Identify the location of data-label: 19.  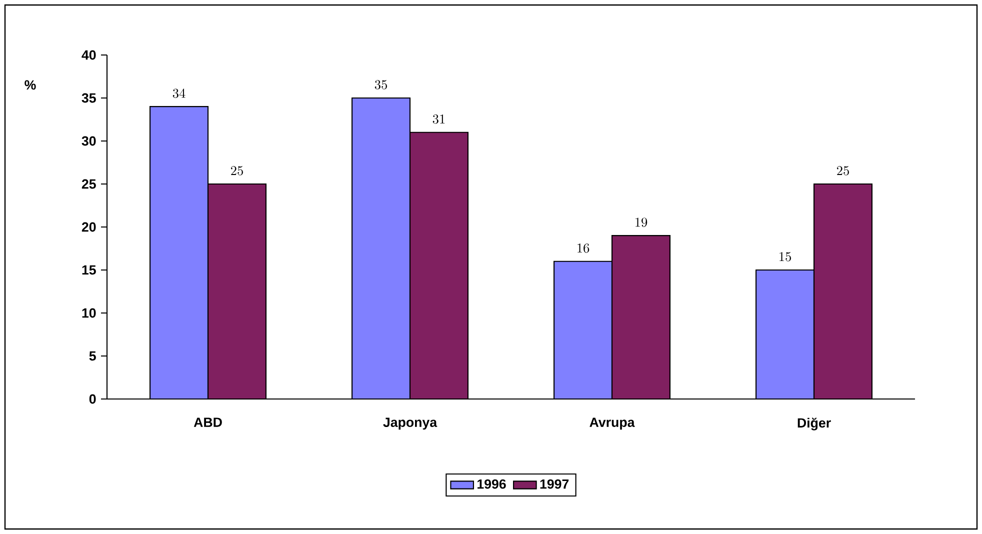
(642, 222).